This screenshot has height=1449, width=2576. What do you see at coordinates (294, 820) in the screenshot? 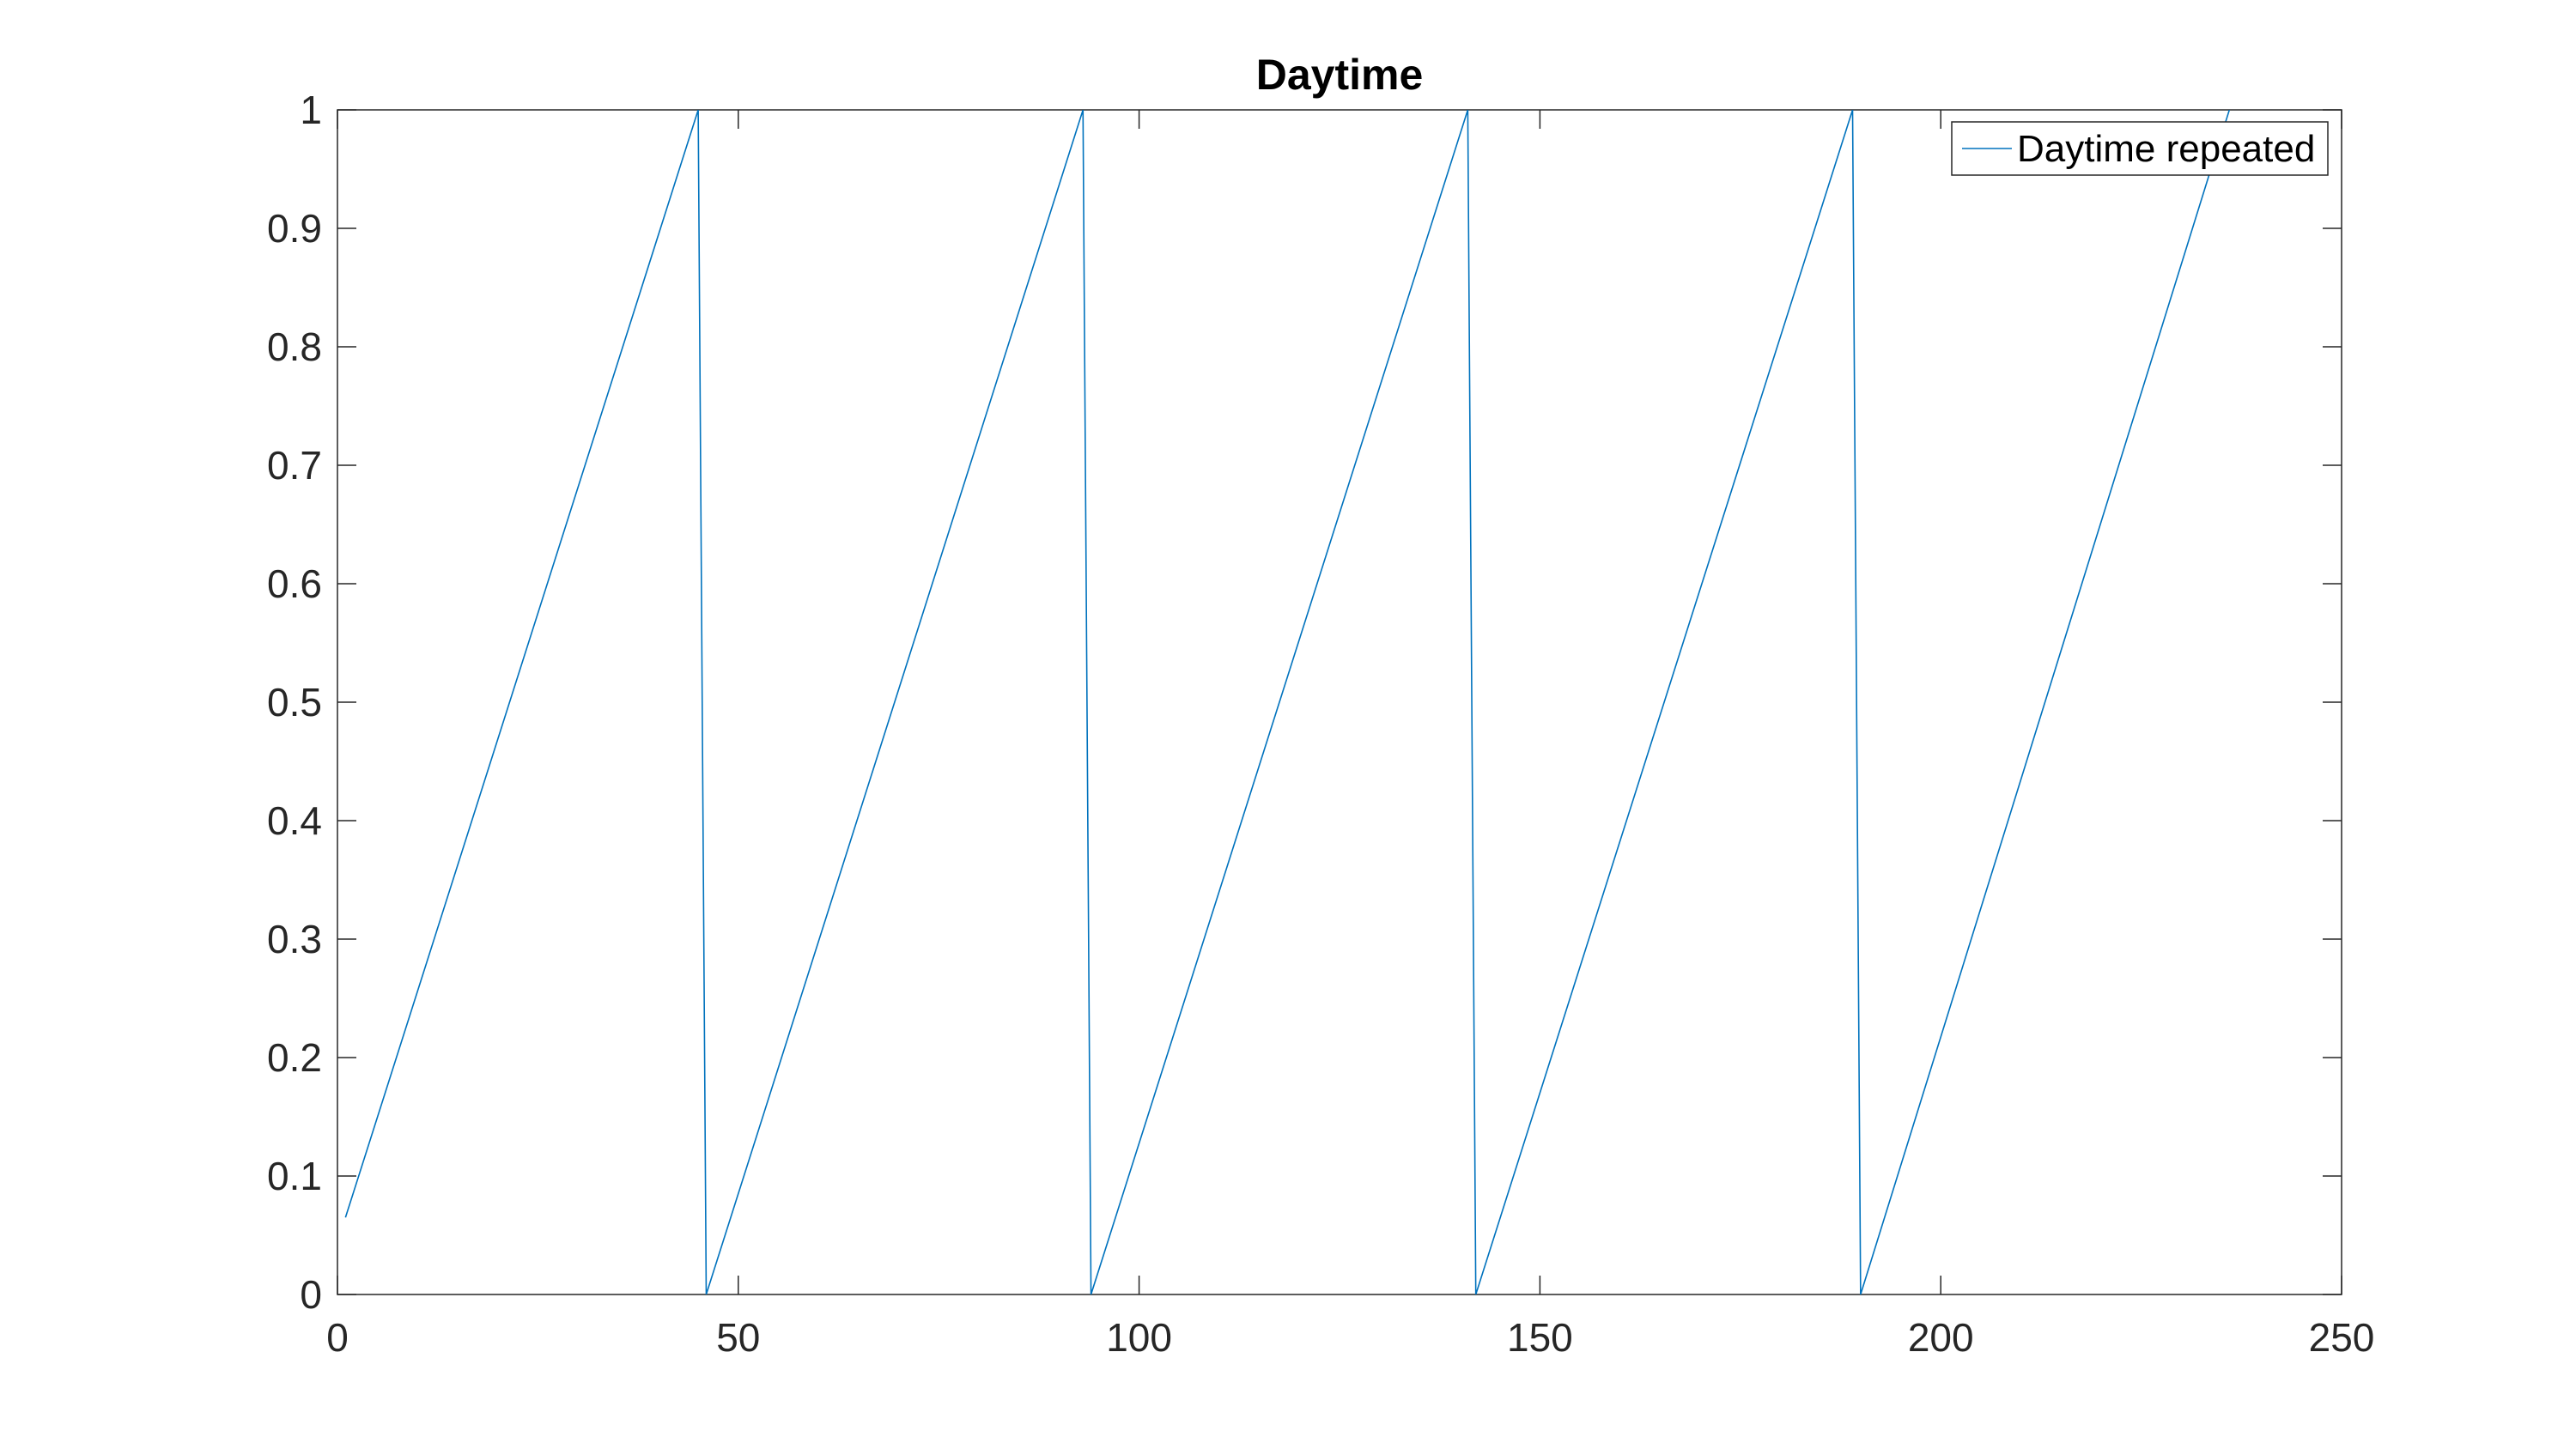
I see `y-tick-label: 0.4` at bounding box center [294, 820].